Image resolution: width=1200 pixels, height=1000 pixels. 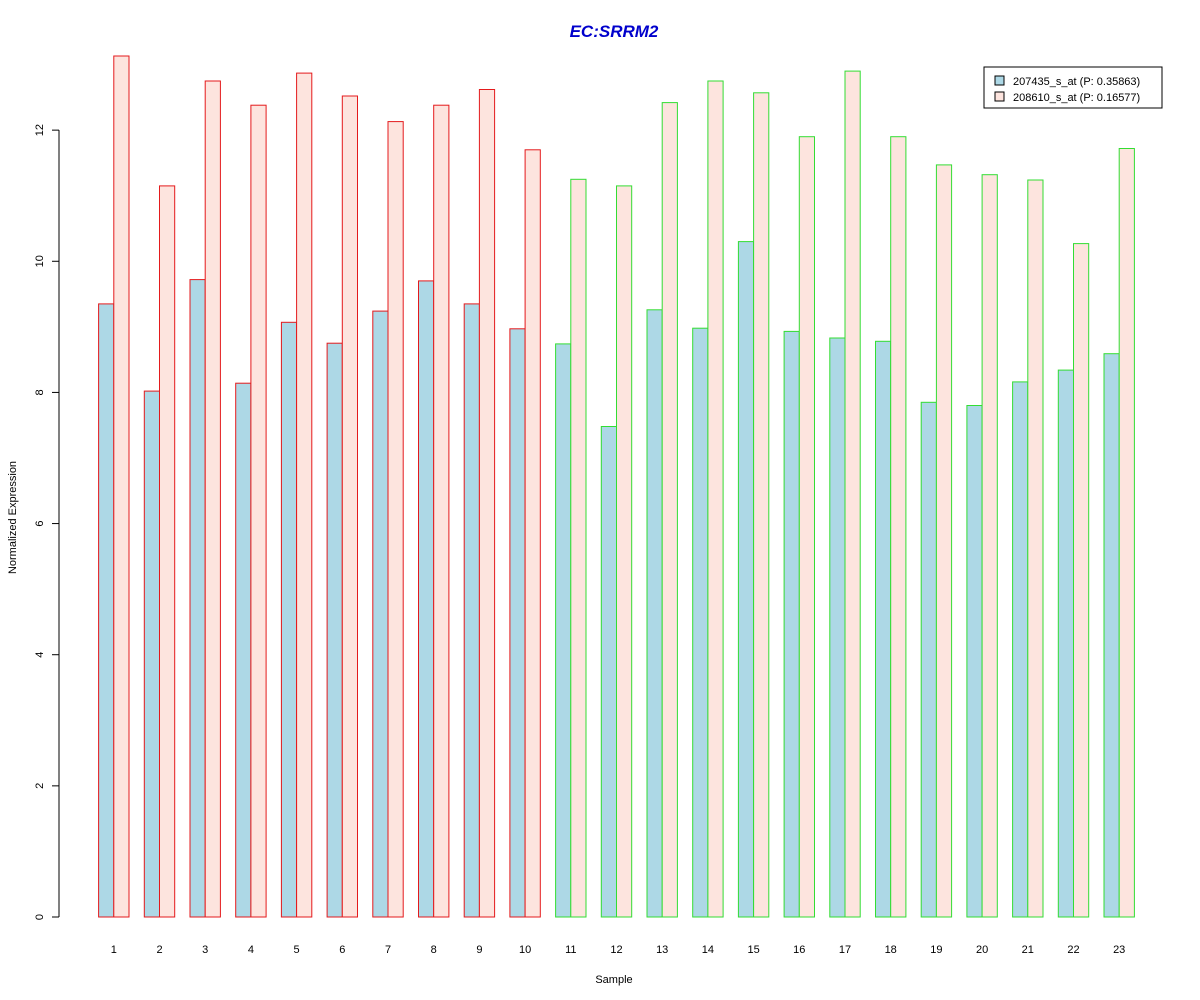 I want to click on x-tick-label: 8, so click(x=434, y=950).